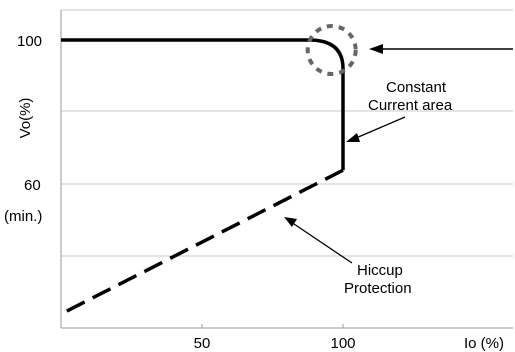 The image size is (515, 352). I want to click on y-axis-label: Vo(%), so click(25, 118).